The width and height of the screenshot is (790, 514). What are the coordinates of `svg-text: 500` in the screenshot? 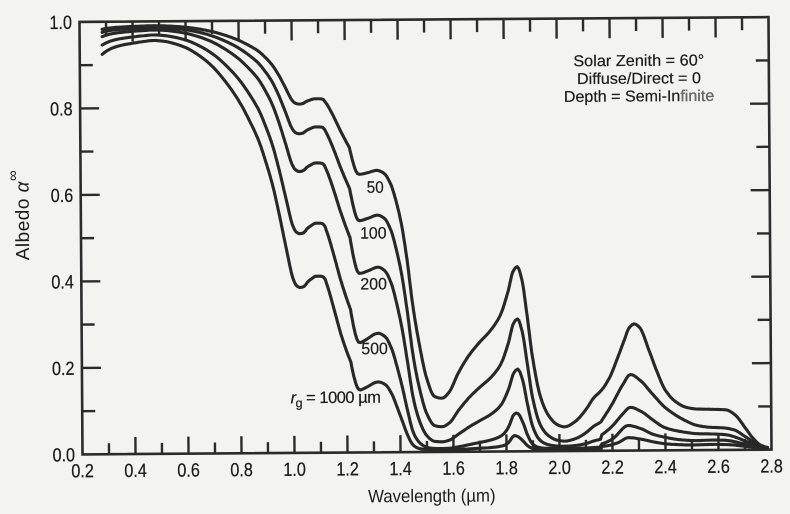 It's located at (374, 349).